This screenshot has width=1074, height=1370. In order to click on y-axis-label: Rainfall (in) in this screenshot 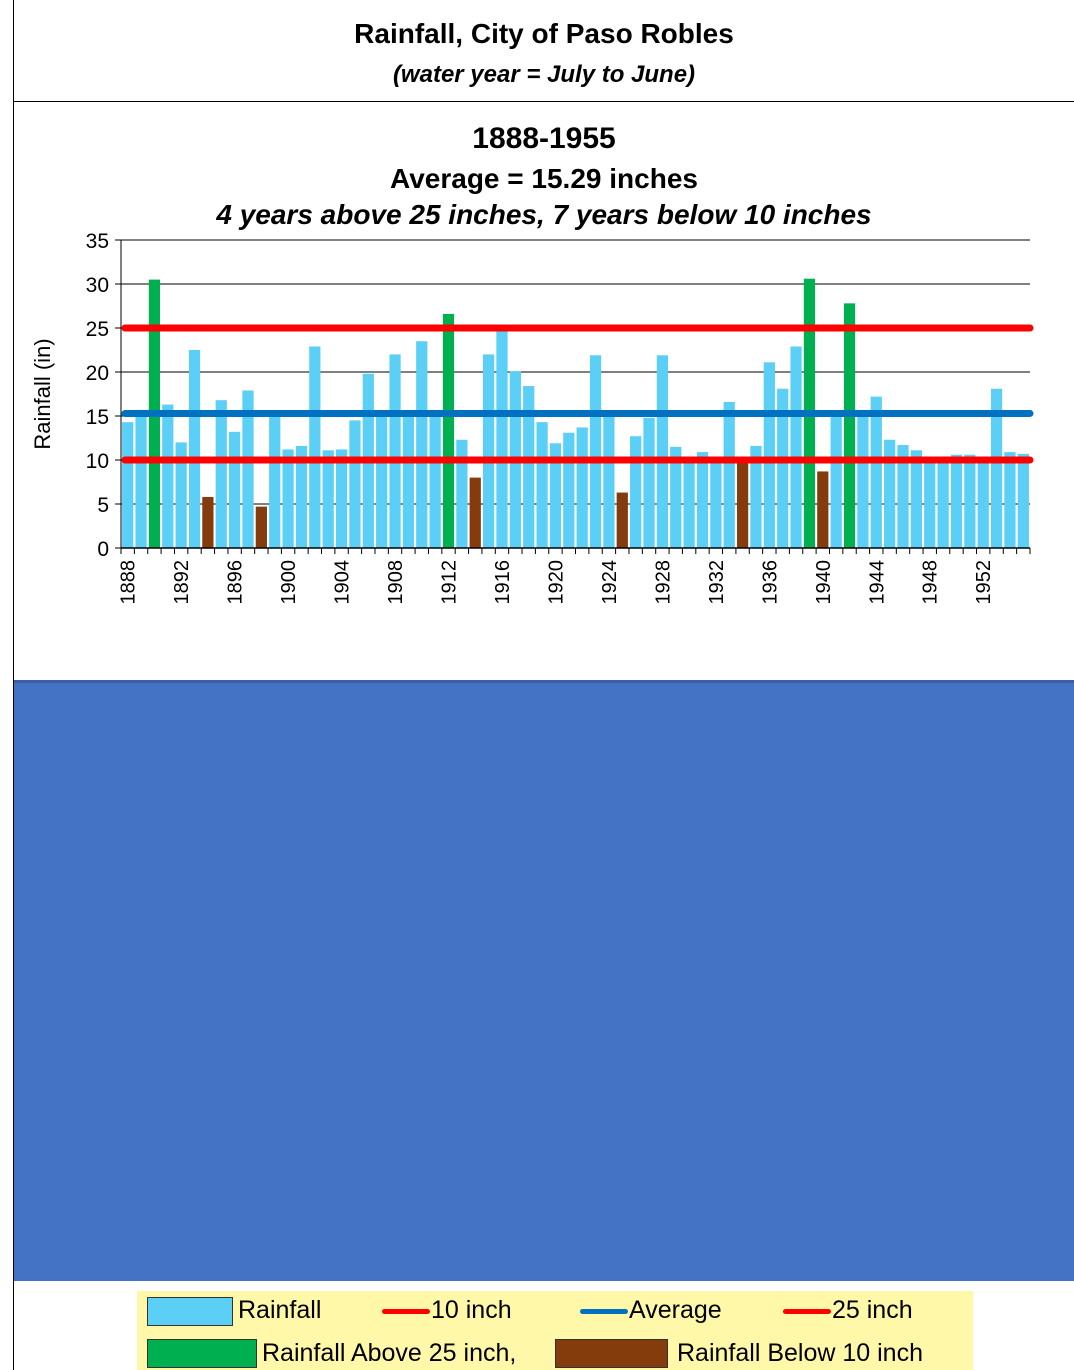, I will do `click(42, 393)`.